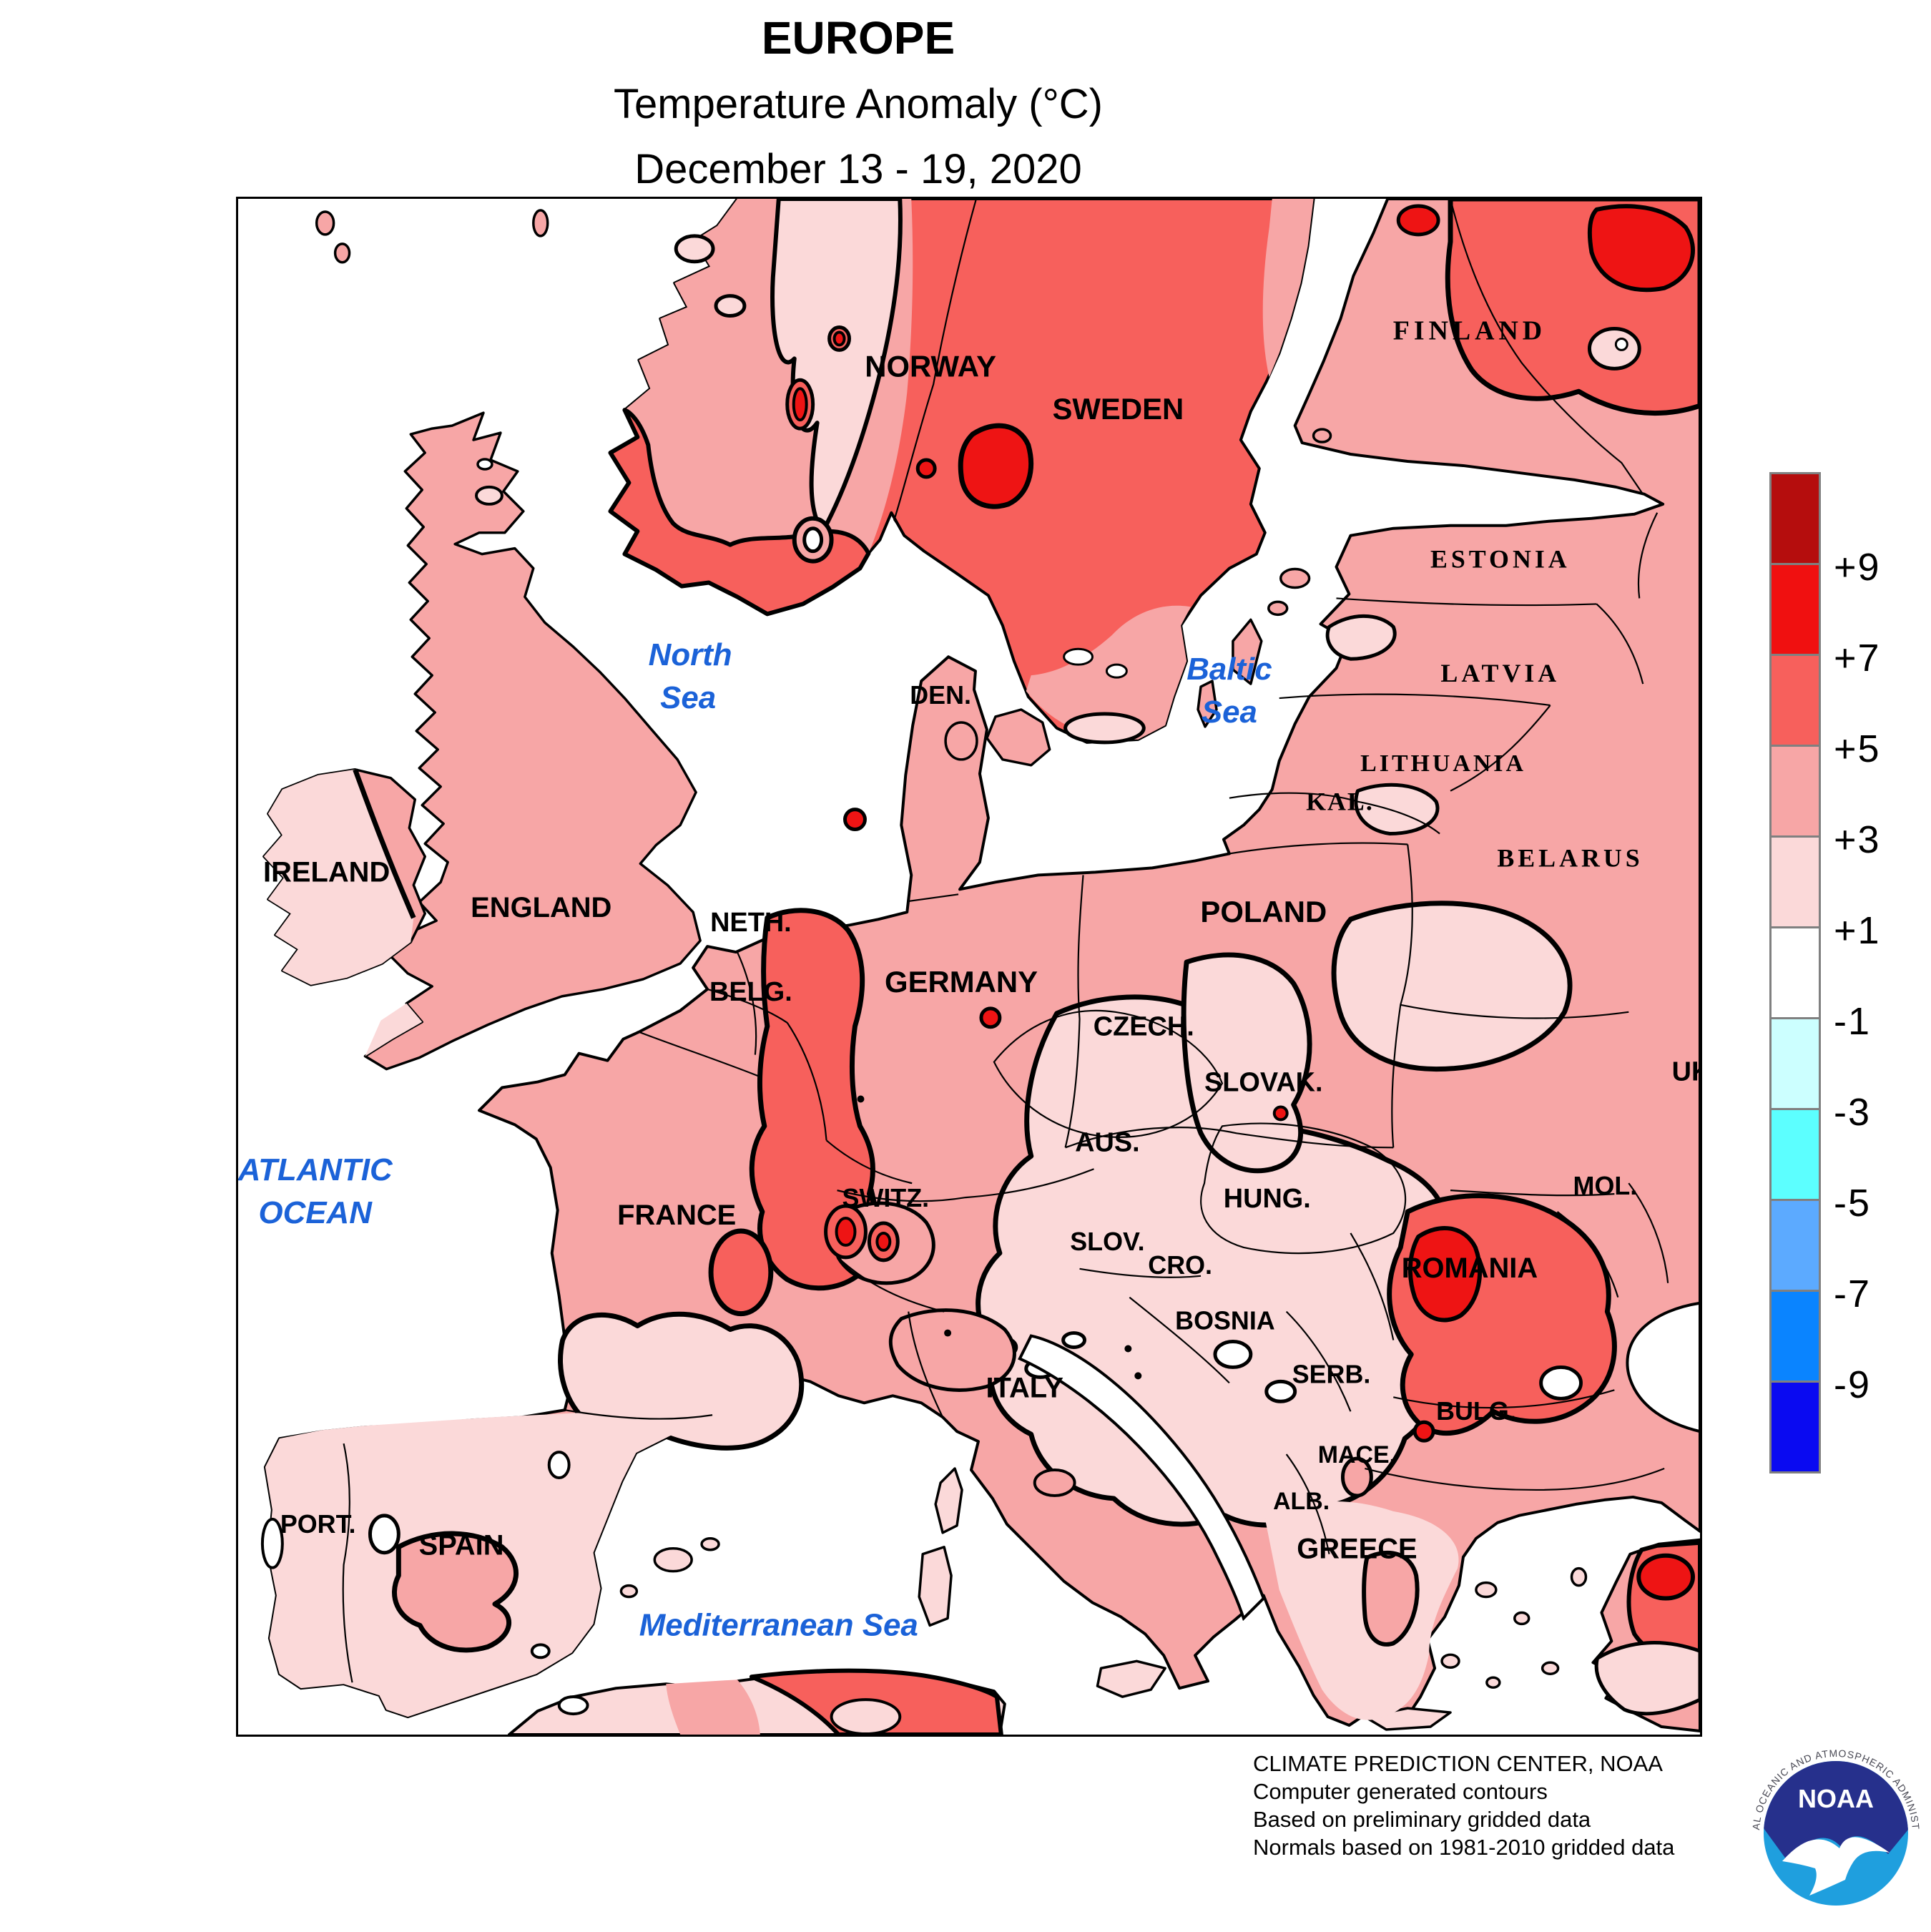  I want to click on greece-pale, so click(1361, 1611).